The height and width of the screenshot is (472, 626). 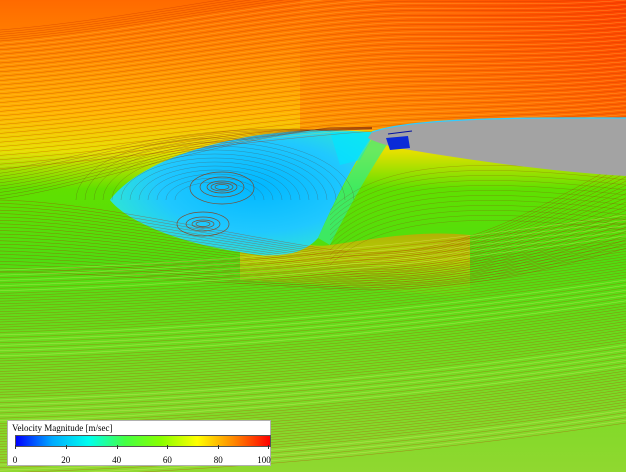 I want to click on probe-marker, so click(x=398, y=143).